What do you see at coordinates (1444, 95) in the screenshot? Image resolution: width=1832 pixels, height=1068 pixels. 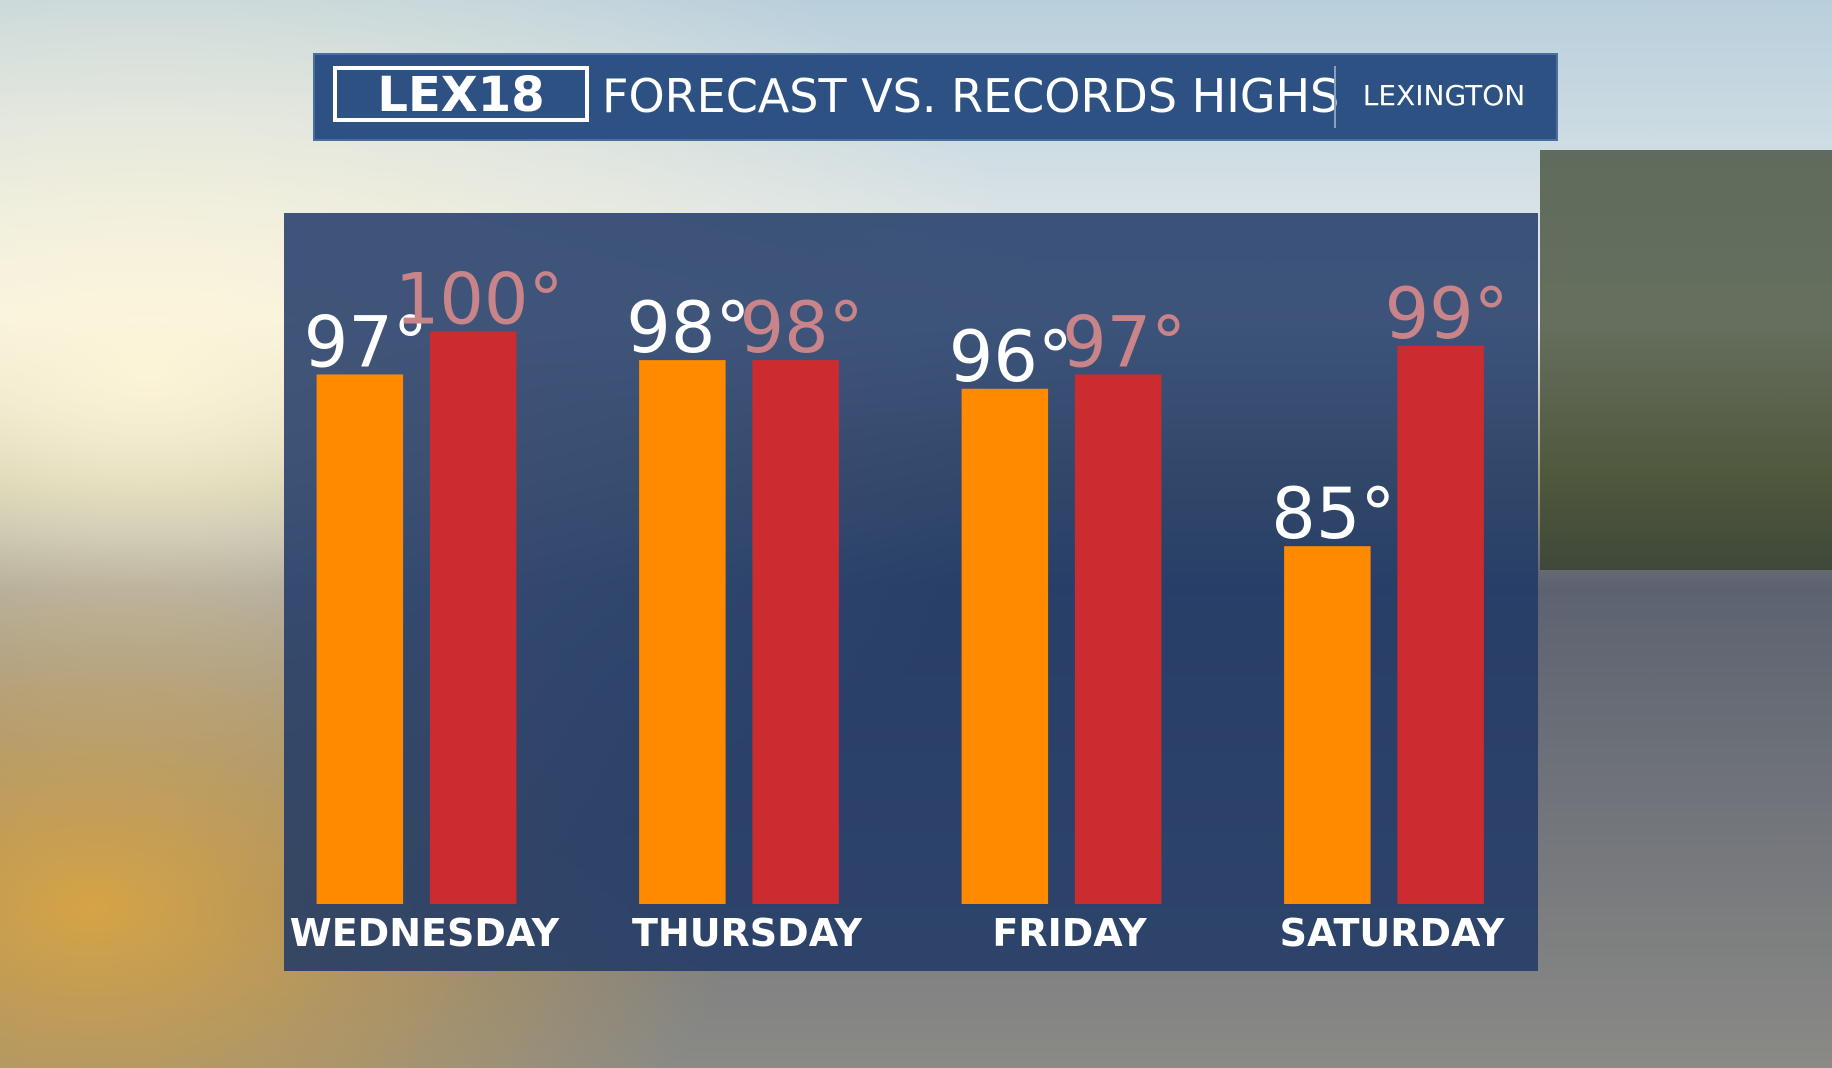 I see `location: LEXINGTON` at bounding box center [1444, 95].